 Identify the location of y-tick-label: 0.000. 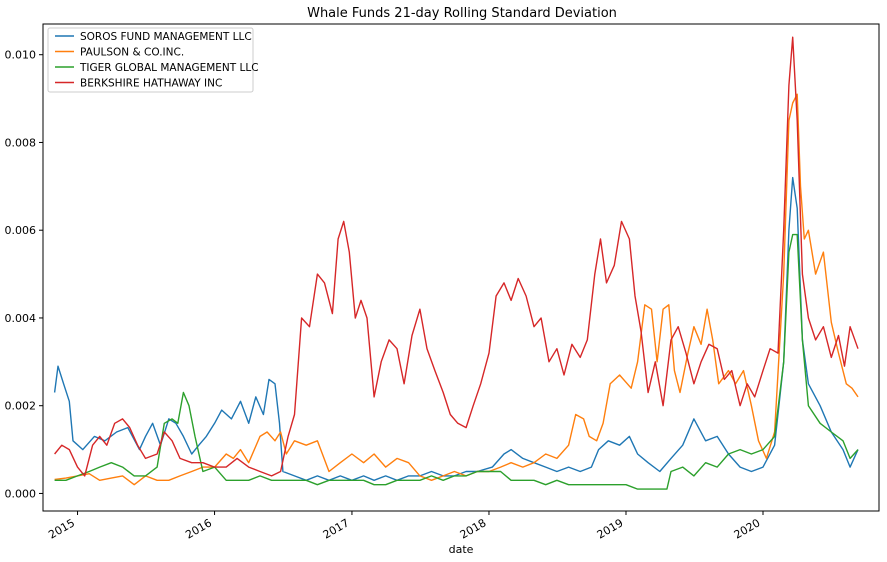
(21, 493).